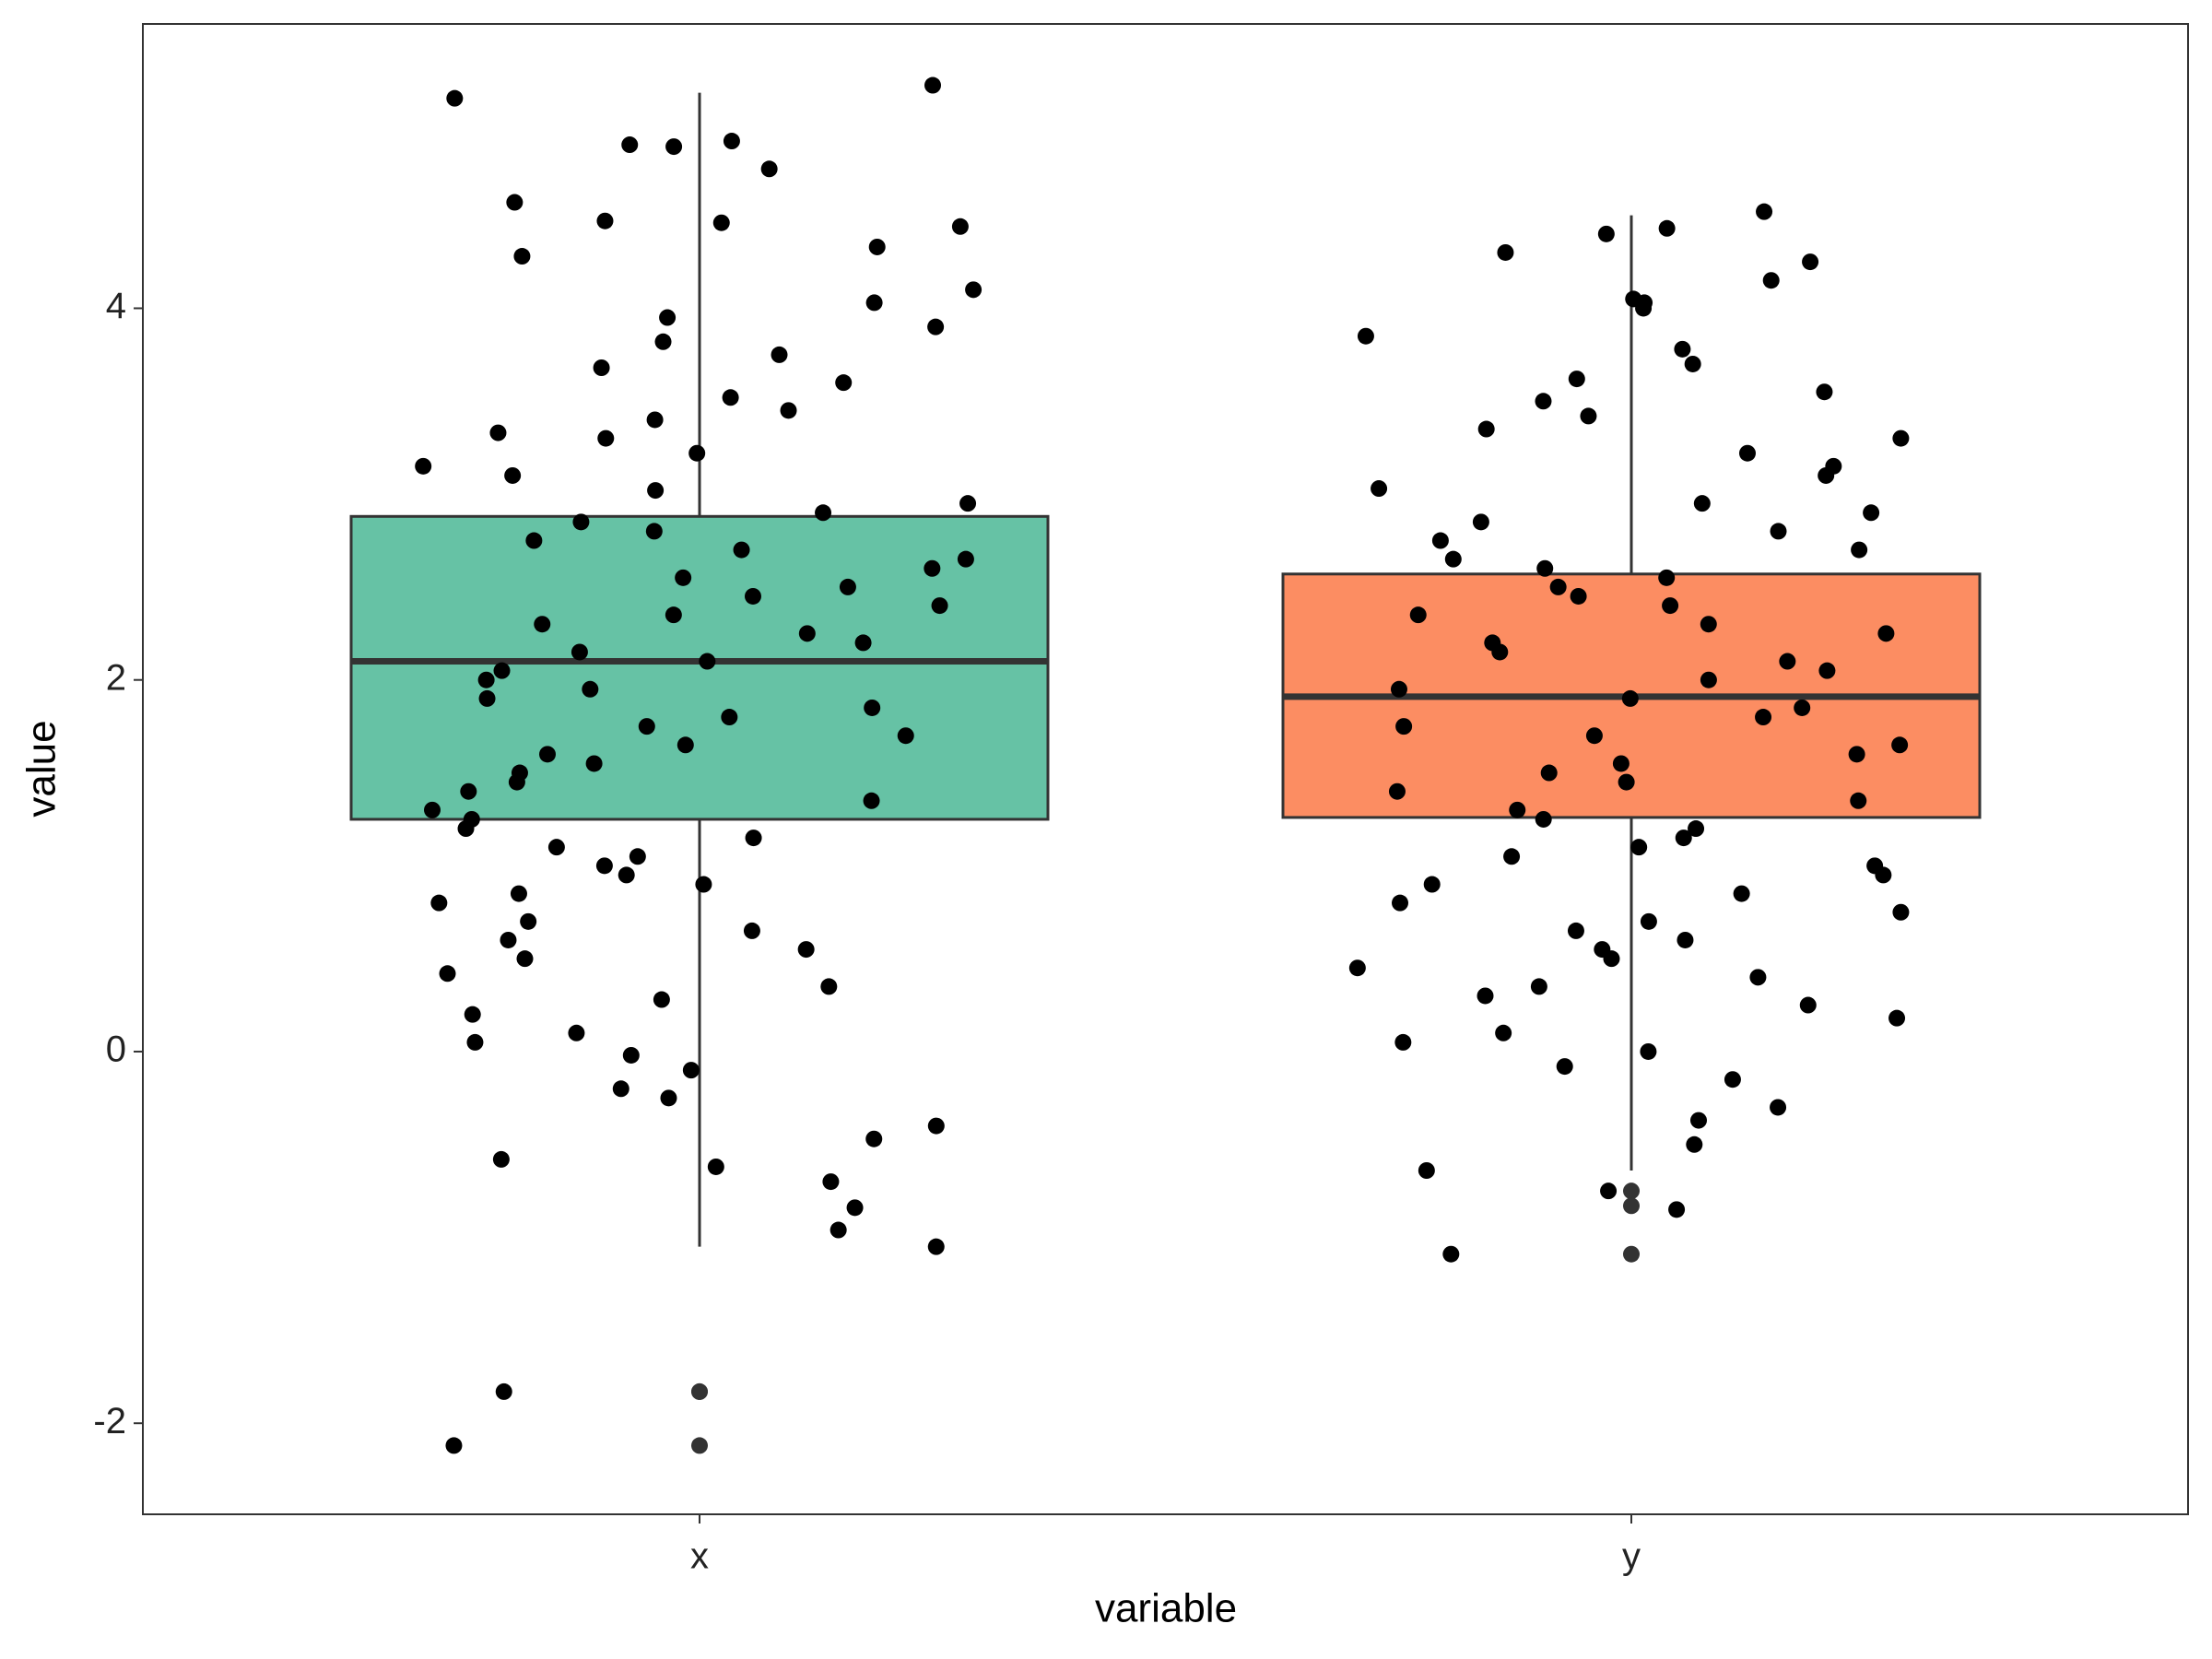  I want to click on y-tick-label: 4, so click(116, 306).